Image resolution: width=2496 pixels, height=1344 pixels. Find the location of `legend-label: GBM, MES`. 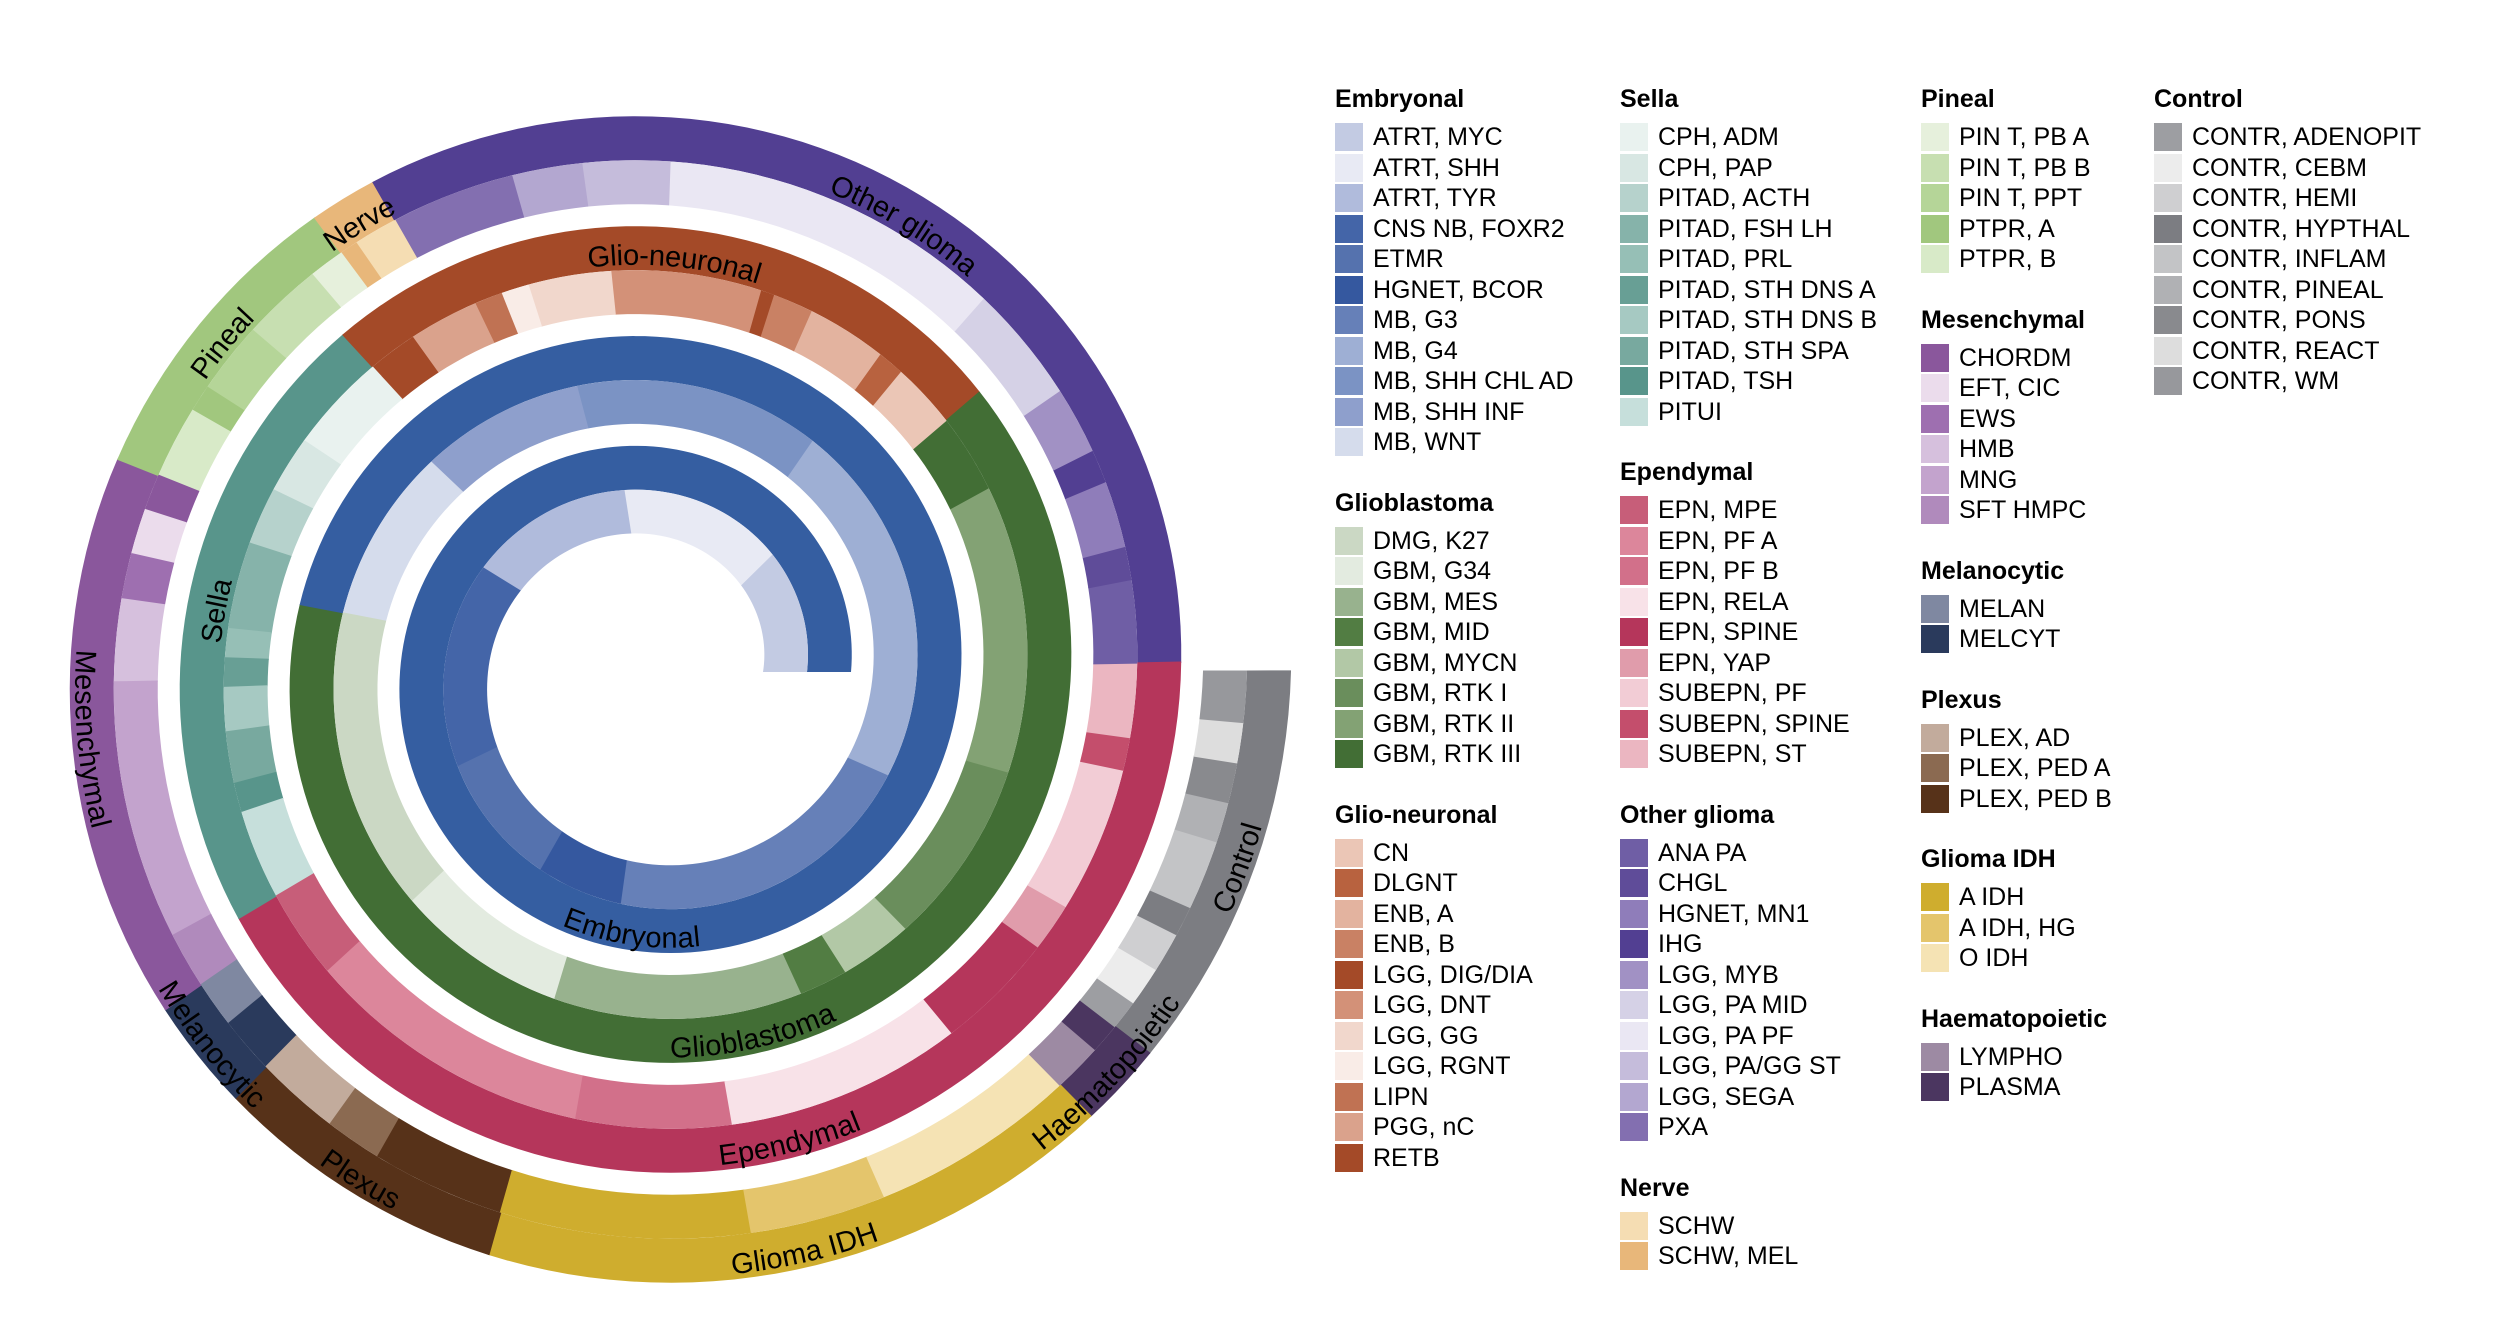

legend-label: GBM, MES is located at coordinates (1436, 601).